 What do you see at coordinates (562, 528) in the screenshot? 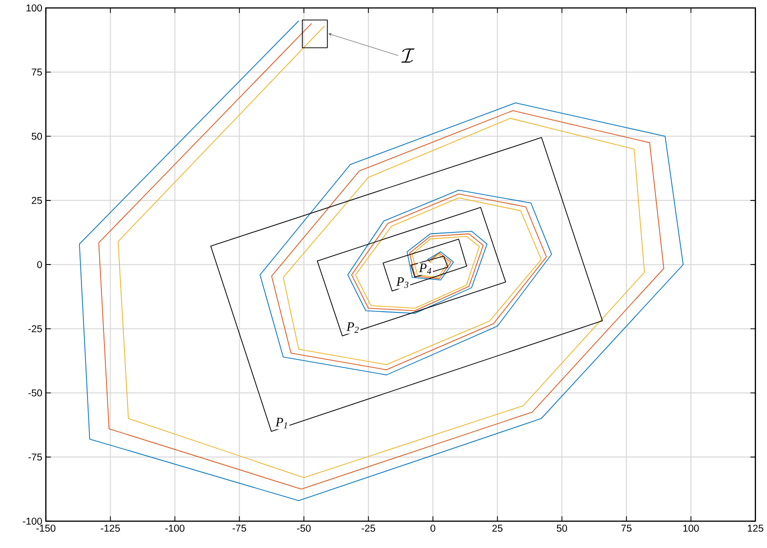
I see `x-tick-label: 50` at bounding box center [562, 528].